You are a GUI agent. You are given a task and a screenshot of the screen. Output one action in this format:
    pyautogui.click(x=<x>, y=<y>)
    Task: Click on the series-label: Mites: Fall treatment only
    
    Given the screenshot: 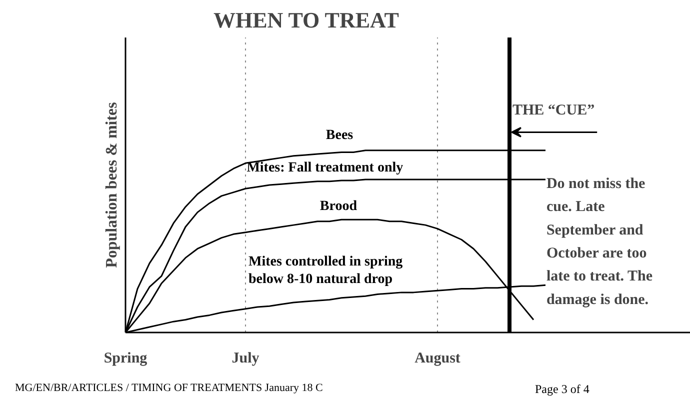 What is the action you would take?
    pyautogui.click(x=325, y=168)
    